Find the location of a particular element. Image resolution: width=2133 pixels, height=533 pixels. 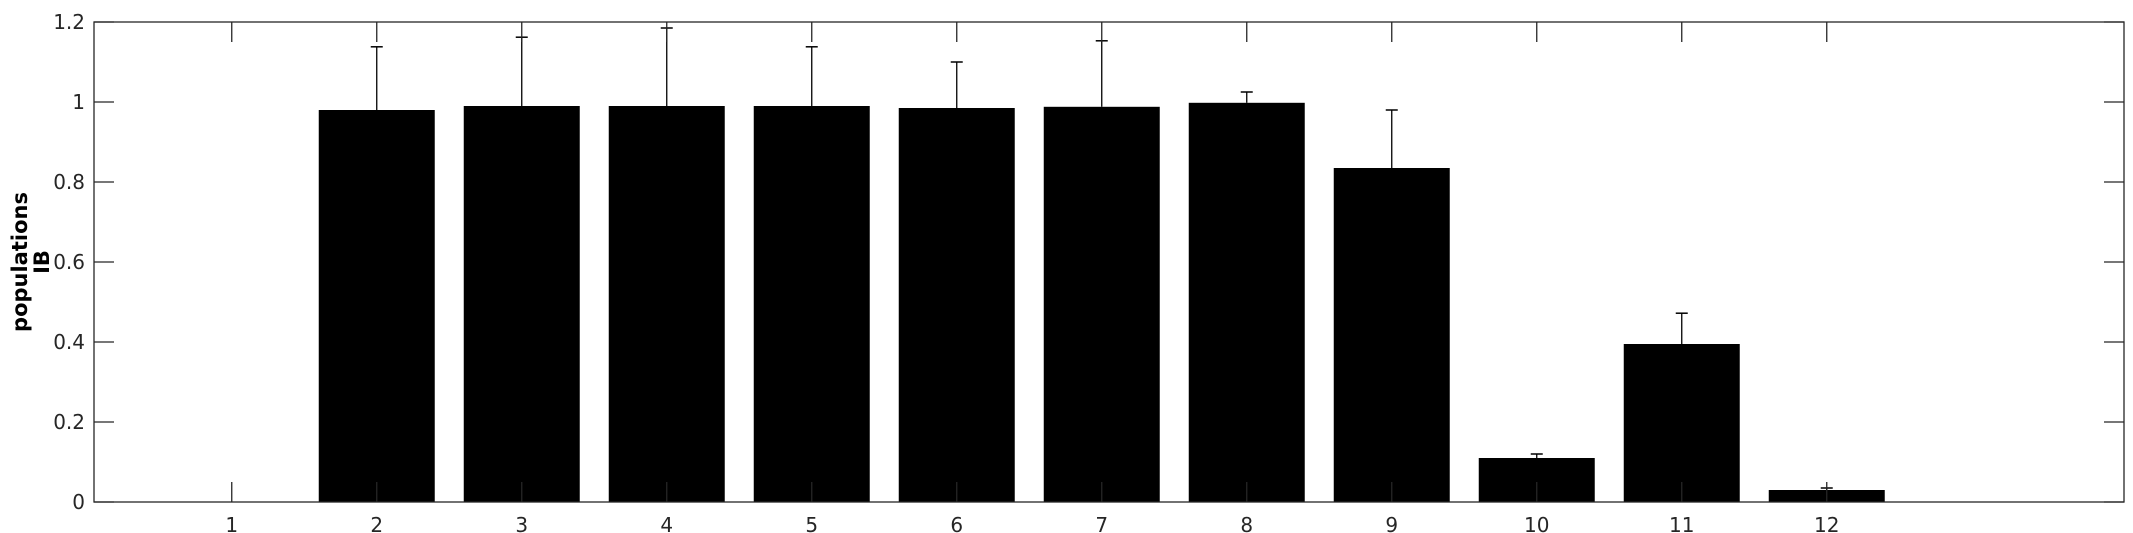

y-tick-label-1: 0.2 is located at coordinates (69, 422).